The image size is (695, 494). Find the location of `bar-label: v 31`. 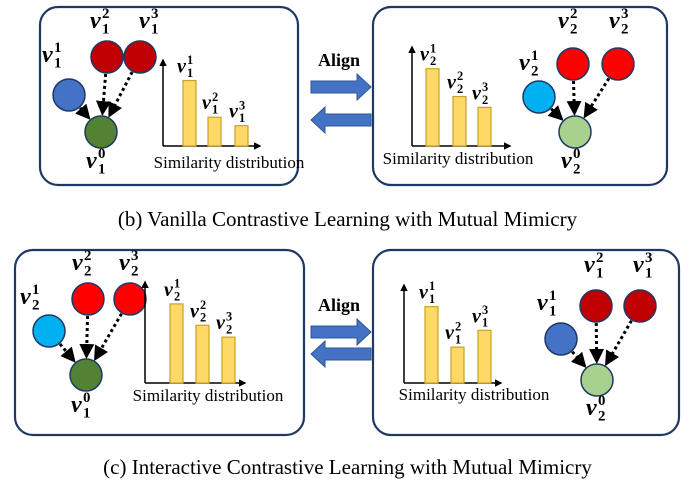

bar-label: v 31 is located at coordinates (480, 316).